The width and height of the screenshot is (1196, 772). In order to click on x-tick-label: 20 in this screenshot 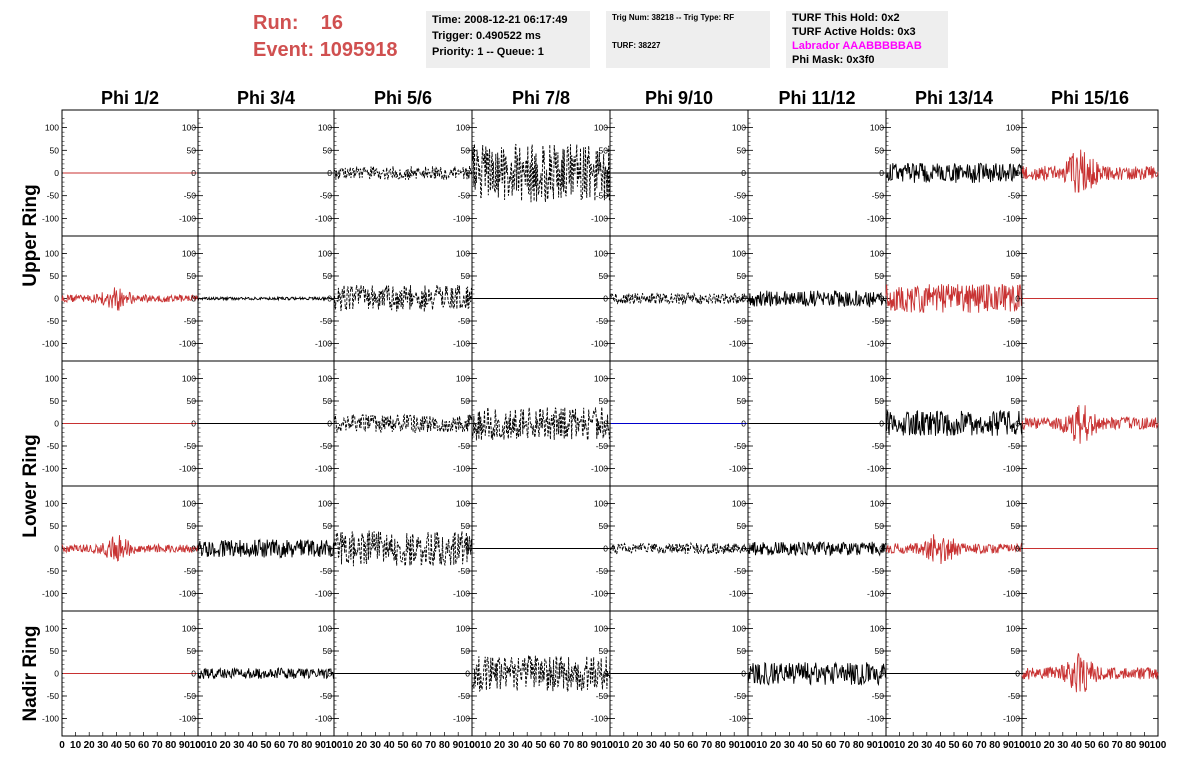, I will do `click(914, 745)`.